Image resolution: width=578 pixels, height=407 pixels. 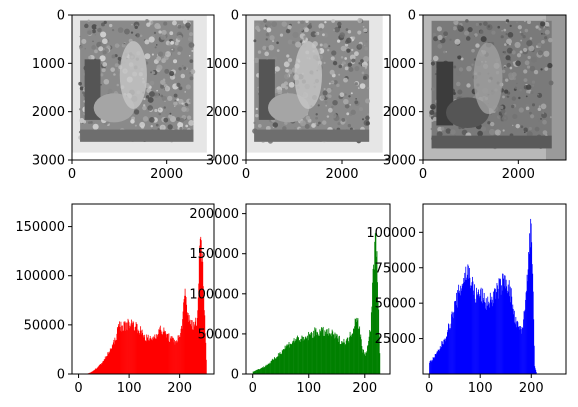 What do you see at coordinates (399, 112) in the screenshot?
I see `y-tick-label: 2000` at bounding box center [399, 112].